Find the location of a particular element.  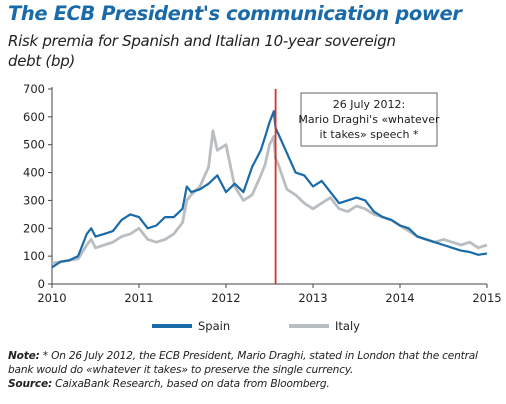

y-tick-label-700: 700 is located at coordinates (34, 89).